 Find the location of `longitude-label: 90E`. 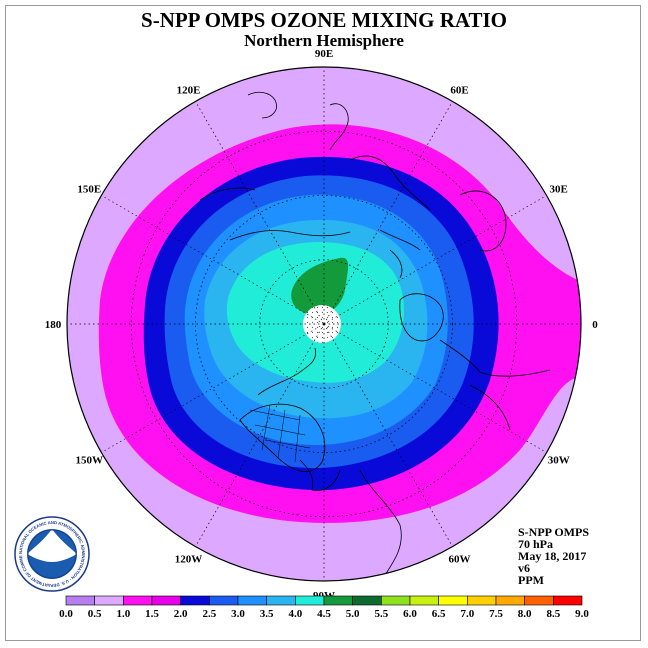

longitude-label: 90E is located at coordinates (324, 54).